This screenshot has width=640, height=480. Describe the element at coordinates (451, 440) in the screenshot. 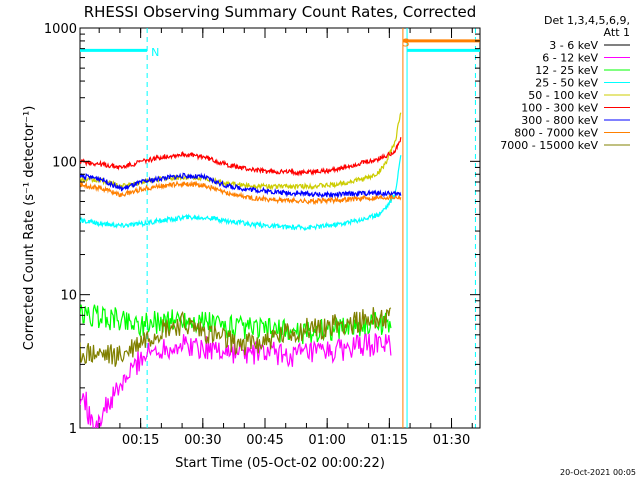

I see `x-tick-label: 01:30` at that location.